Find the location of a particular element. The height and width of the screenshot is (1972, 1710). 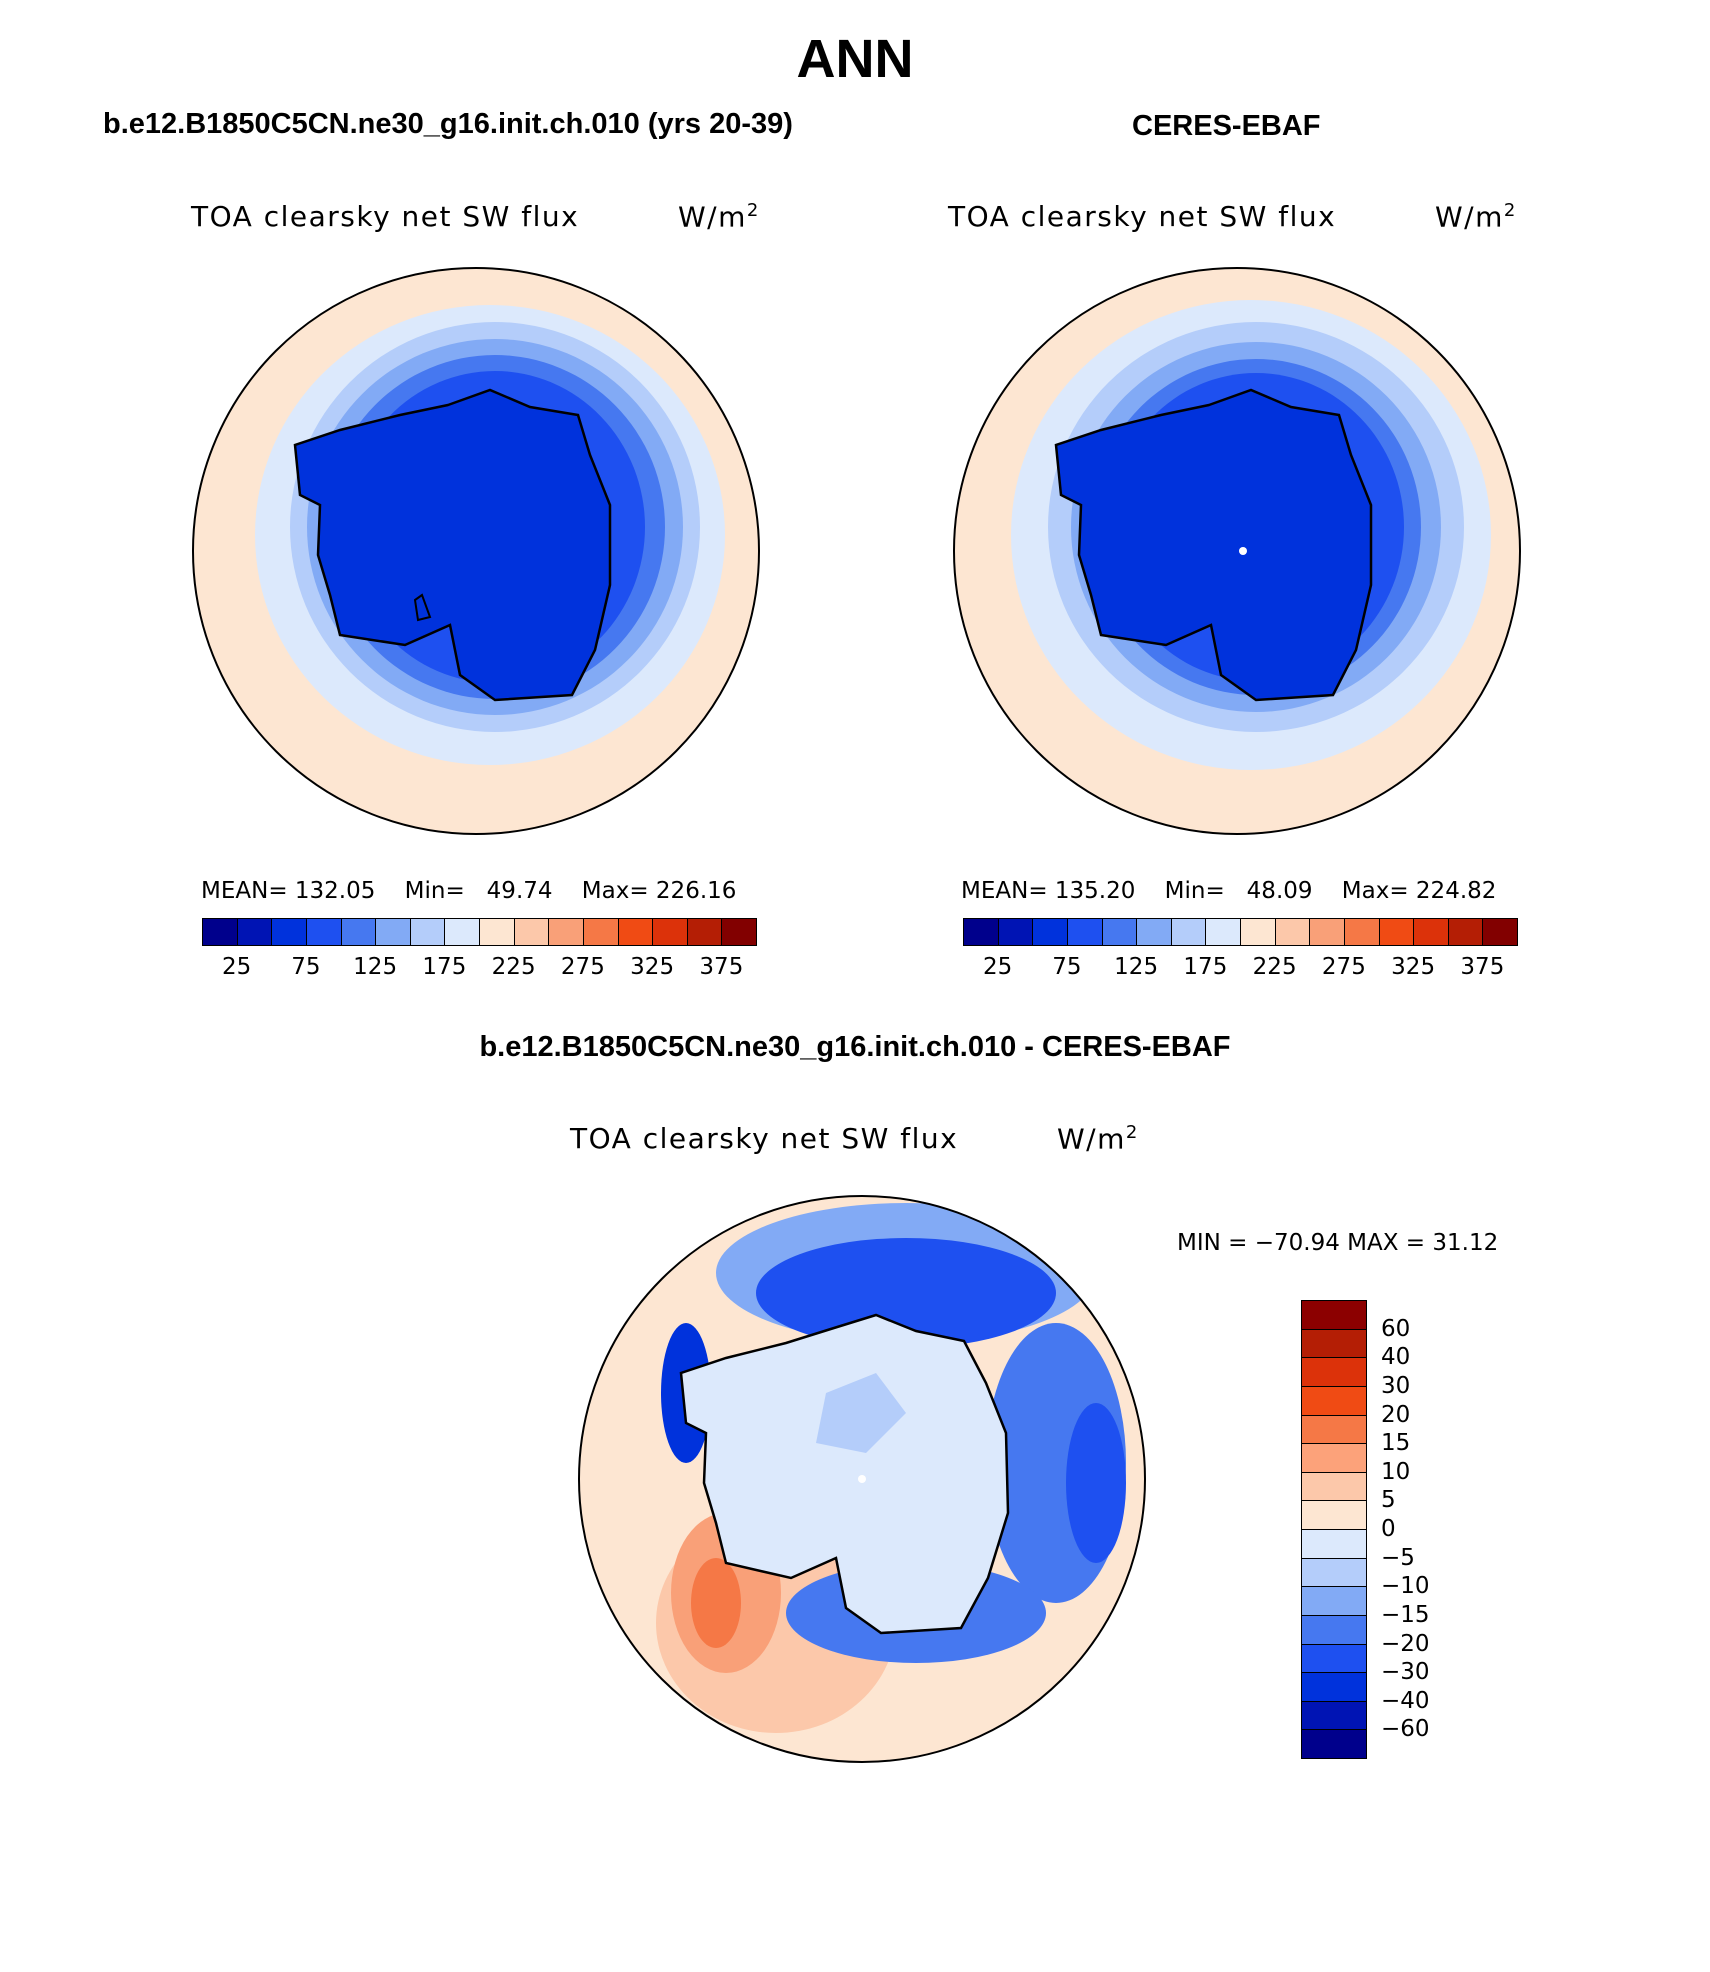

left-colorbar: 25 75 125 175 225 275 325 375 is located at coordinates (479, 949).